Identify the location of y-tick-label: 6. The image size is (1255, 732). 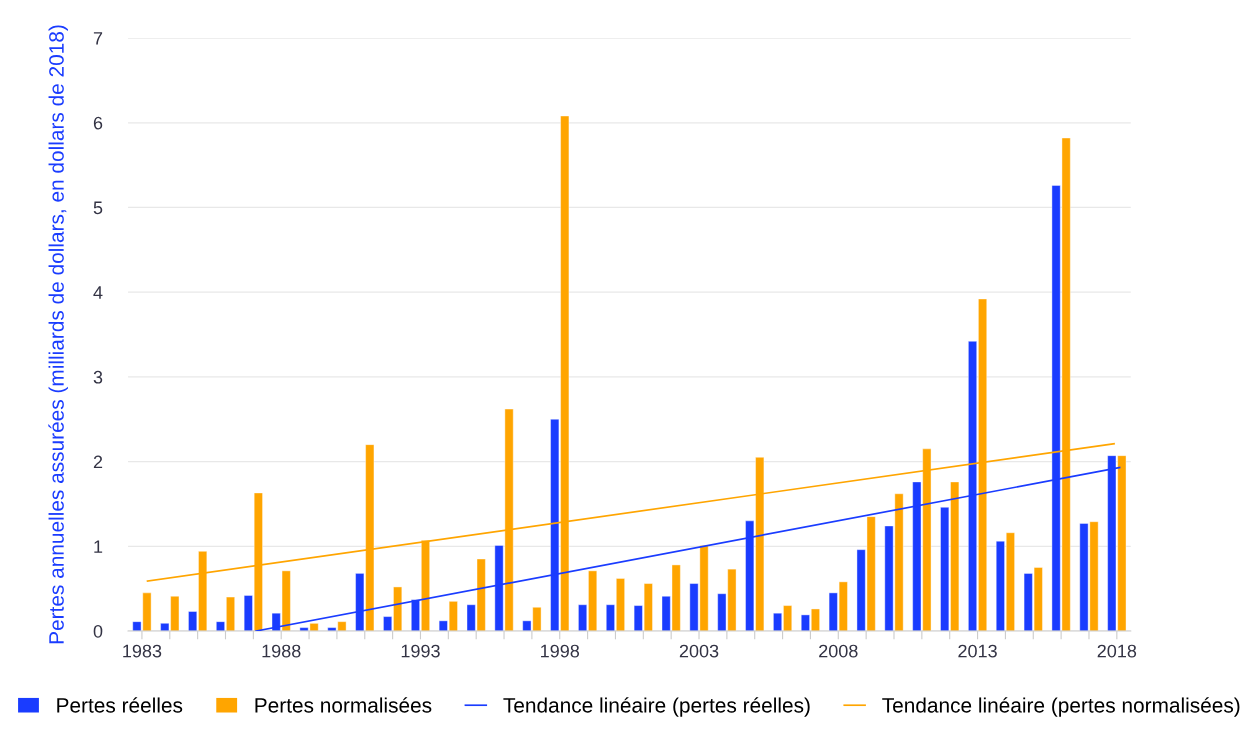
(98, 123).